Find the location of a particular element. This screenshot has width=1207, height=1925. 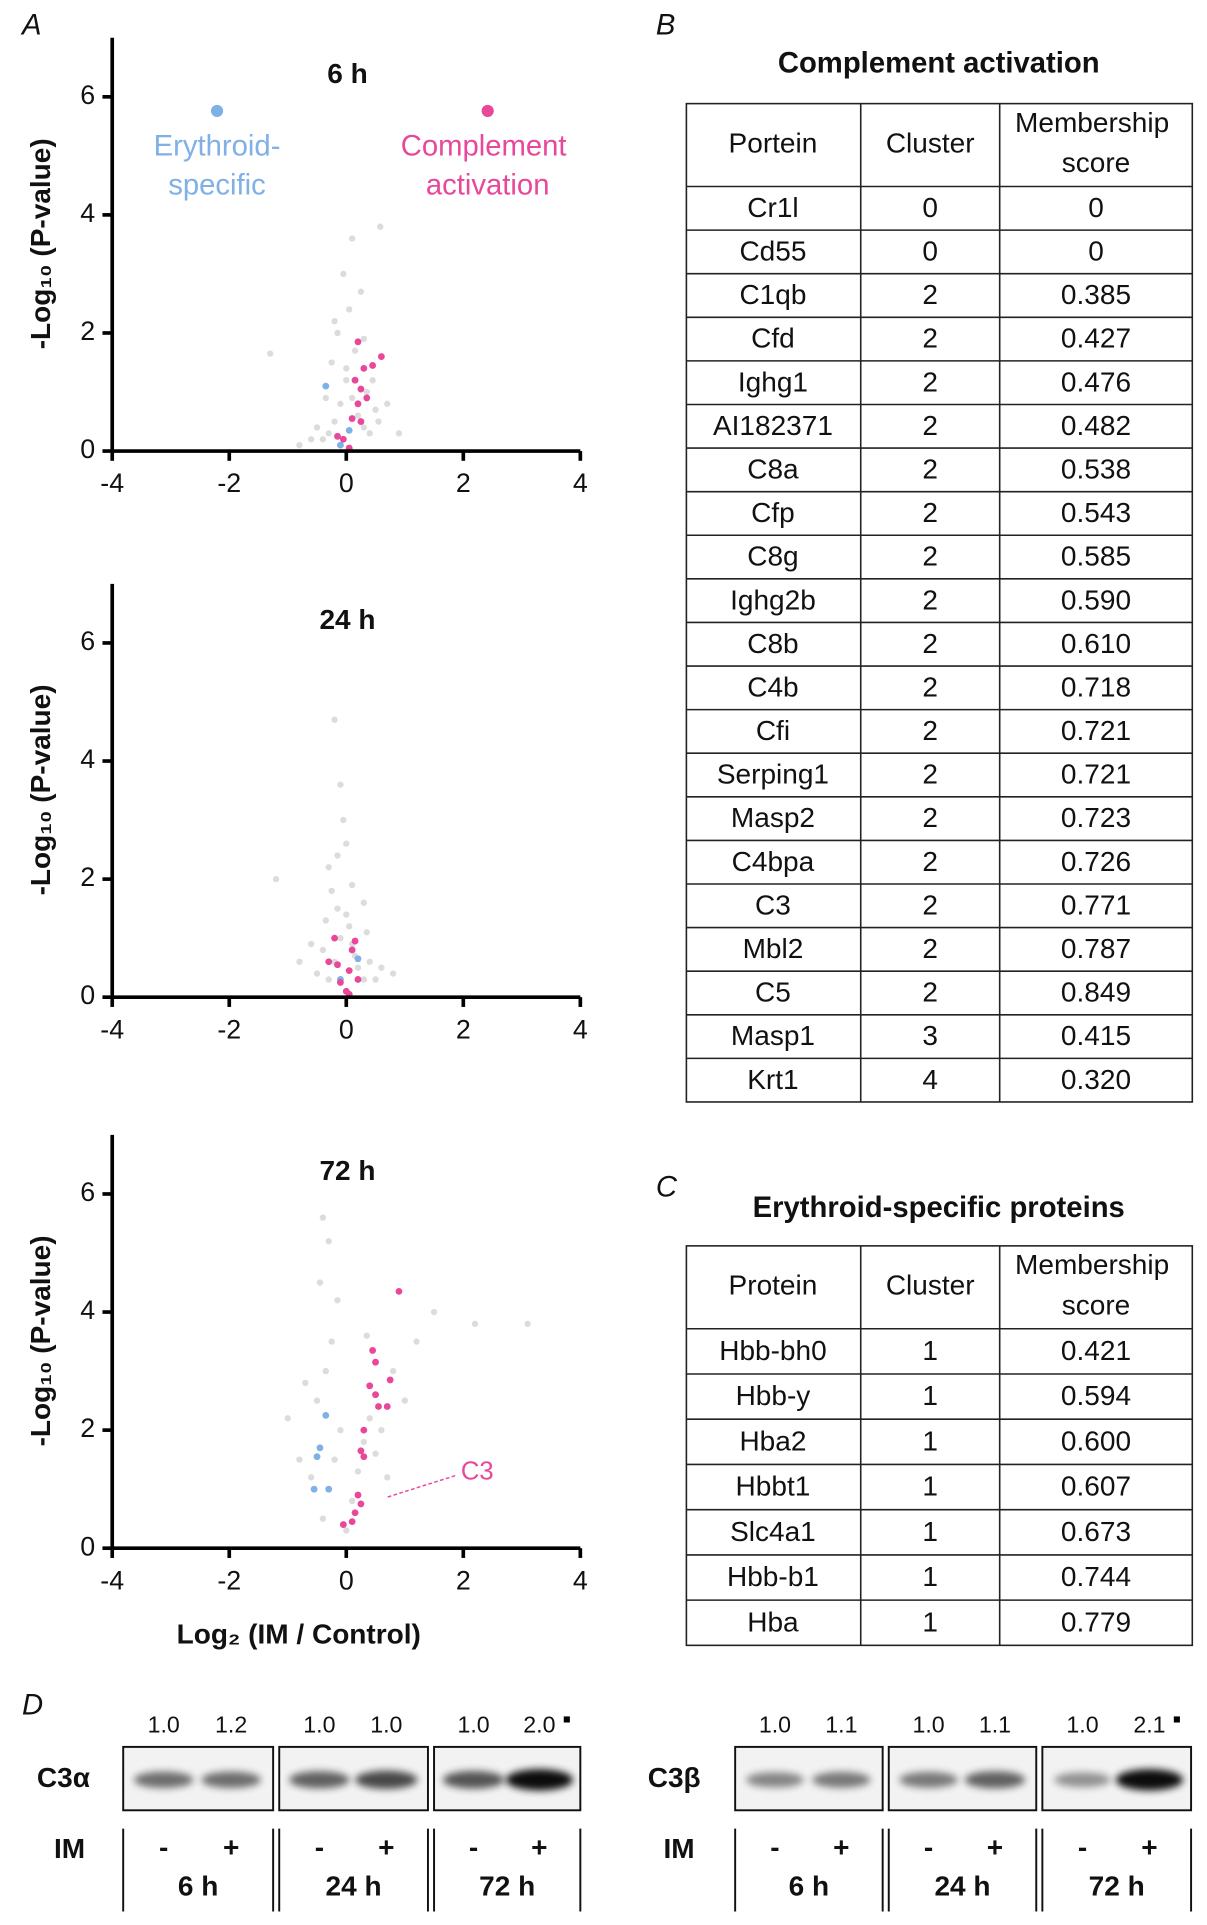

table-cell: 0.849 is located at coordinates (1096, 992).